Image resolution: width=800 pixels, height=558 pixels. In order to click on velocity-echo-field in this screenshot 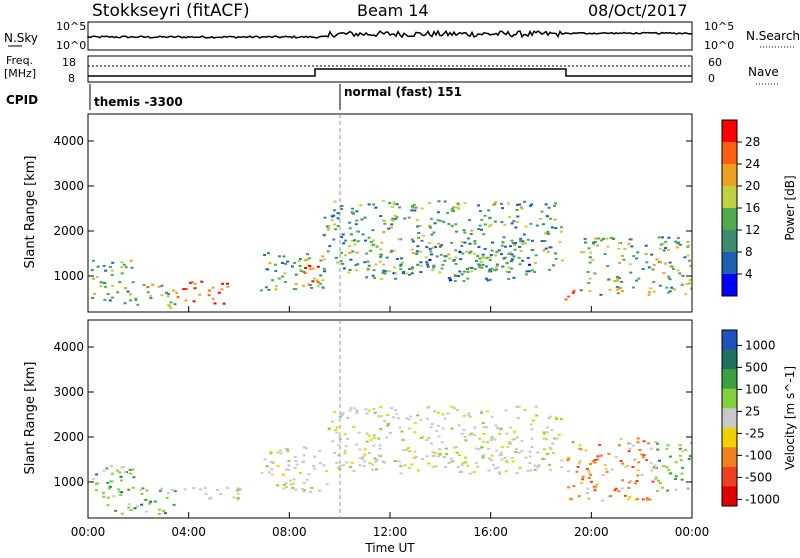, I will do `click(391, 460)`.